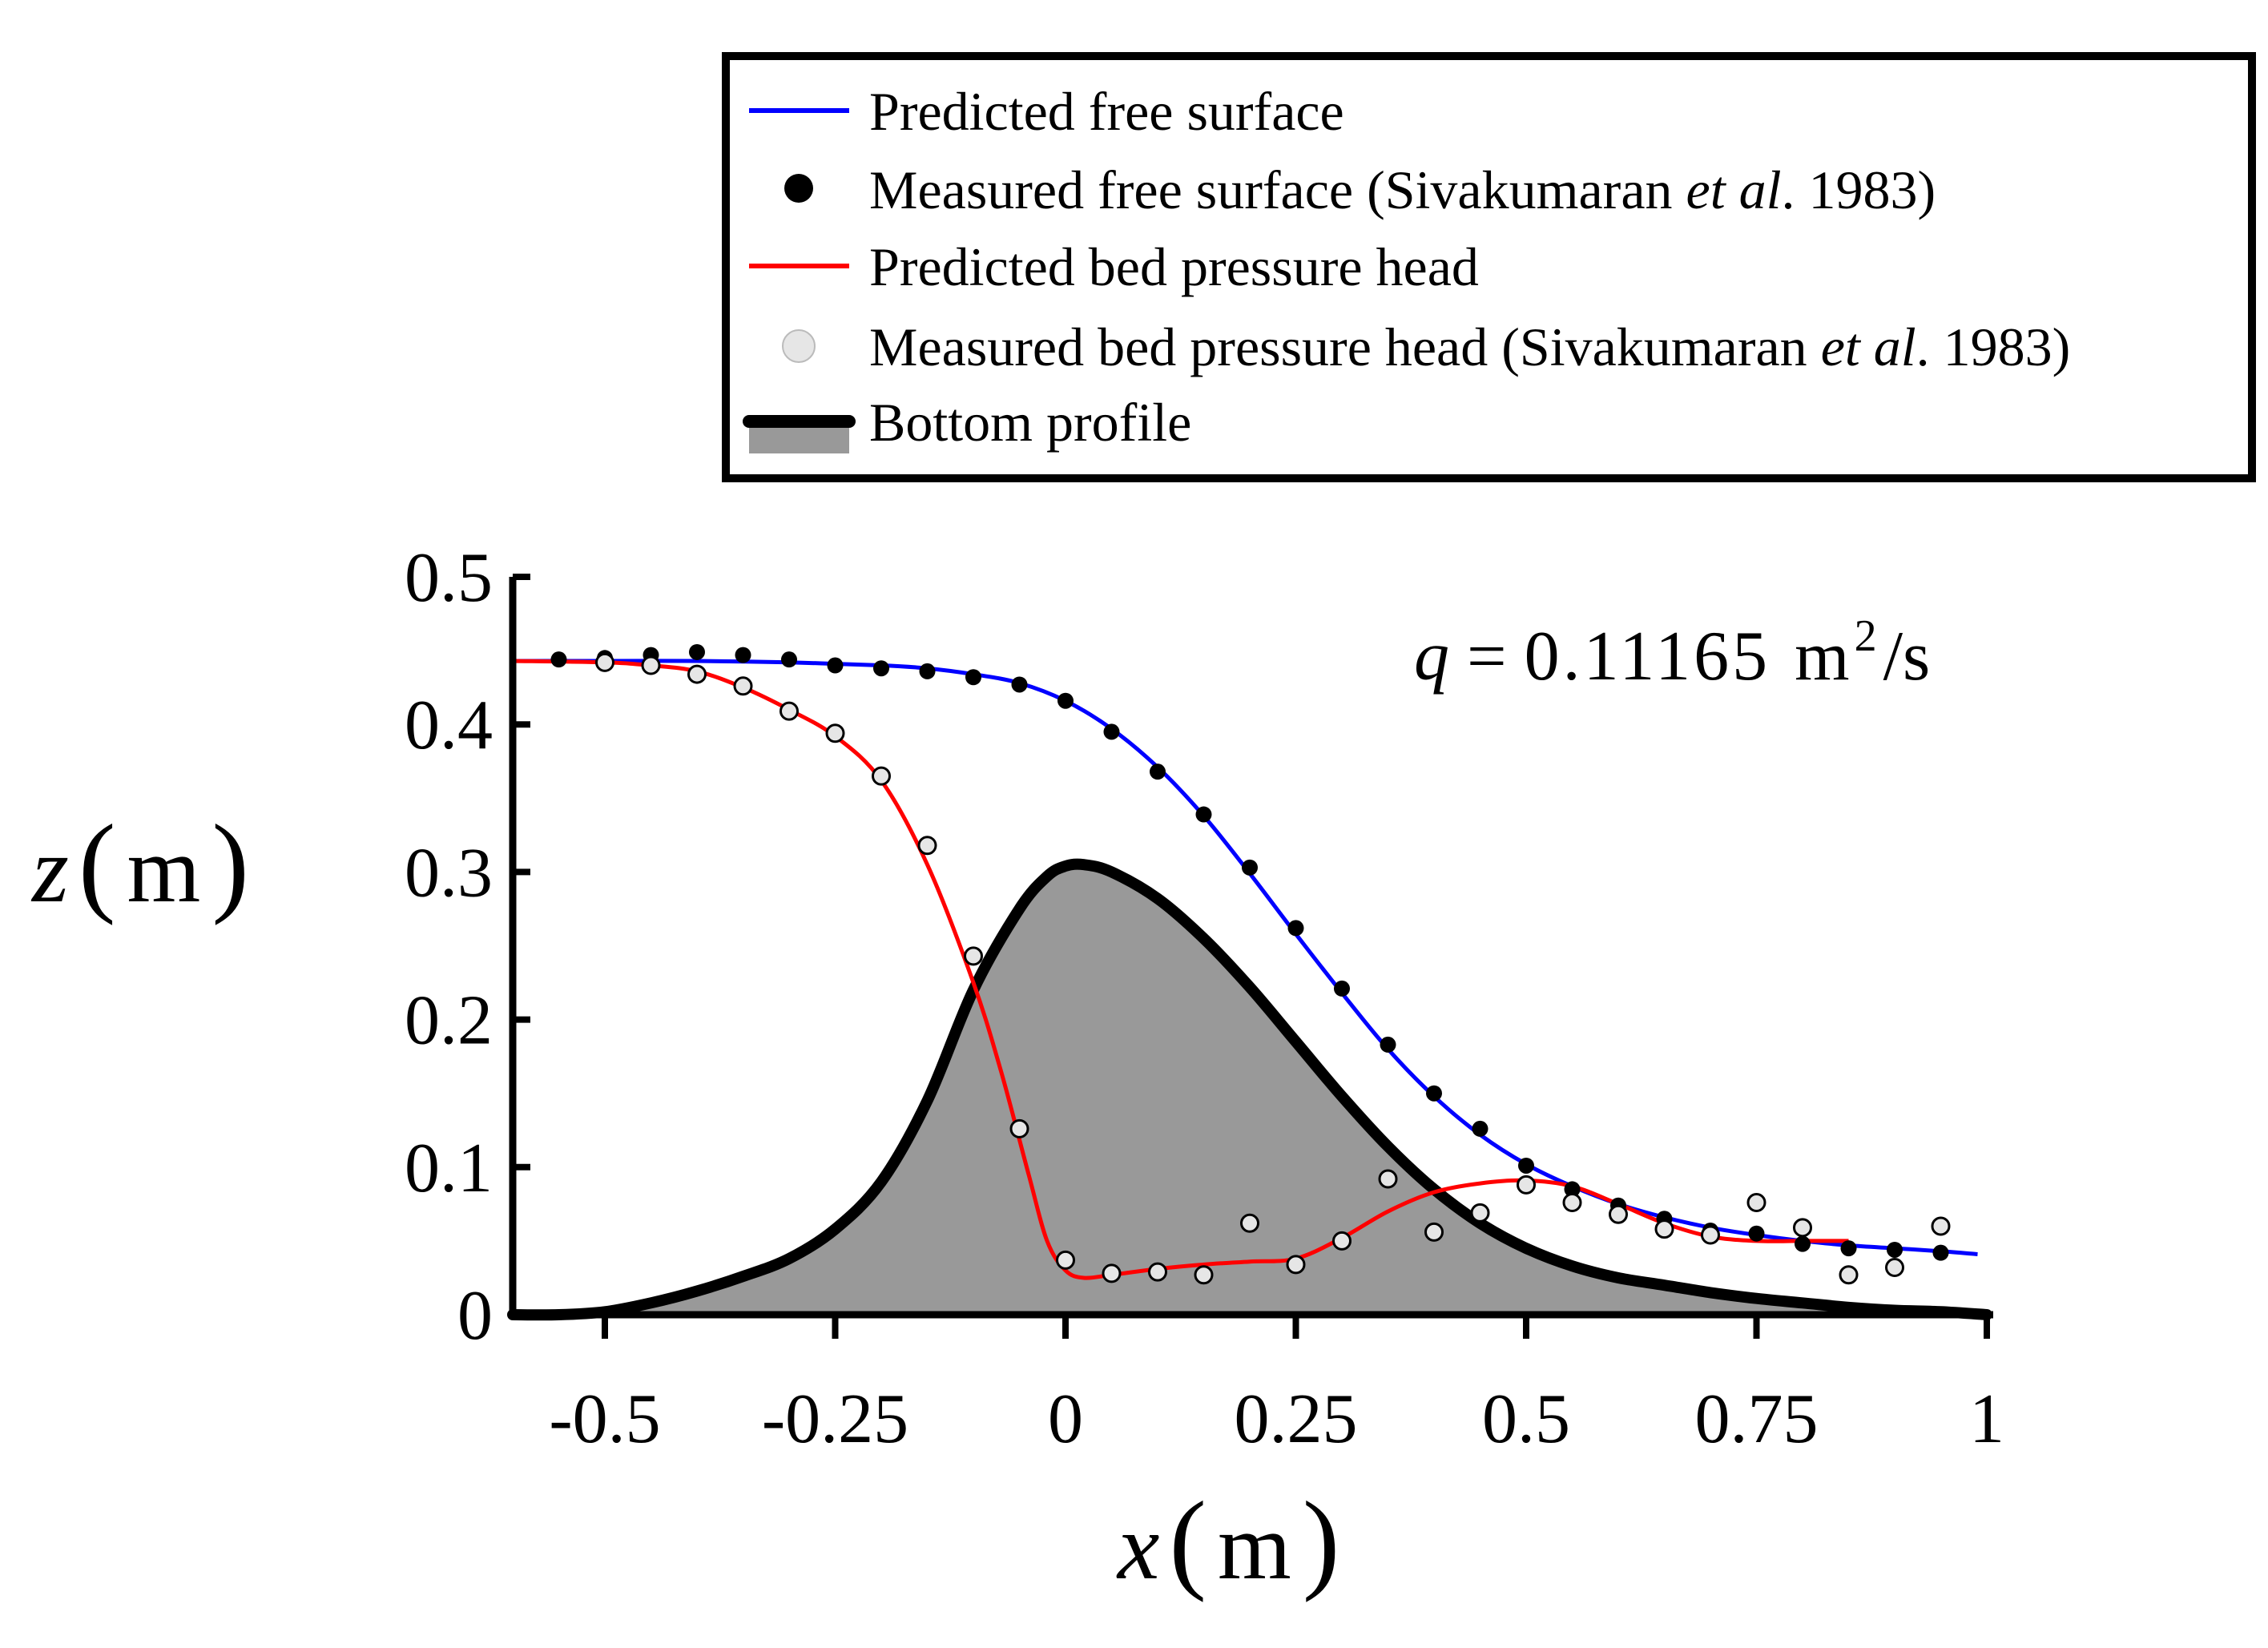 This screenshot has width=2268, height=1648. Describe the element at coordinates (799, 438) in the screenshot. I see `legend-swatch-bottom-fill` at that location.